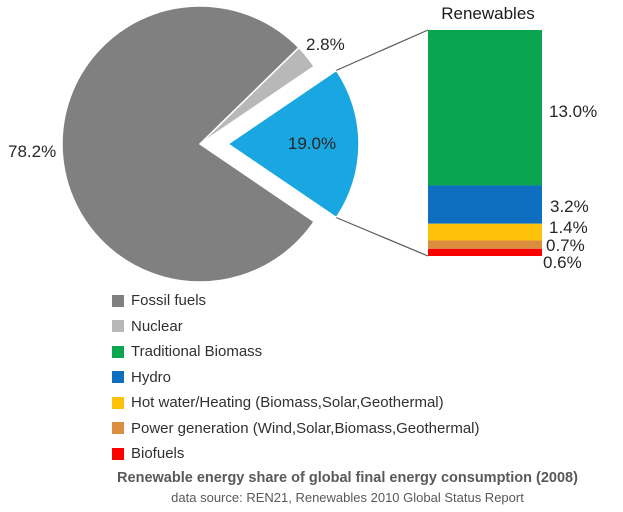 The width and height of the screenshot is (623, 512). I want to click on bar-label-biofuels: 0.6%, so click(562, 262).